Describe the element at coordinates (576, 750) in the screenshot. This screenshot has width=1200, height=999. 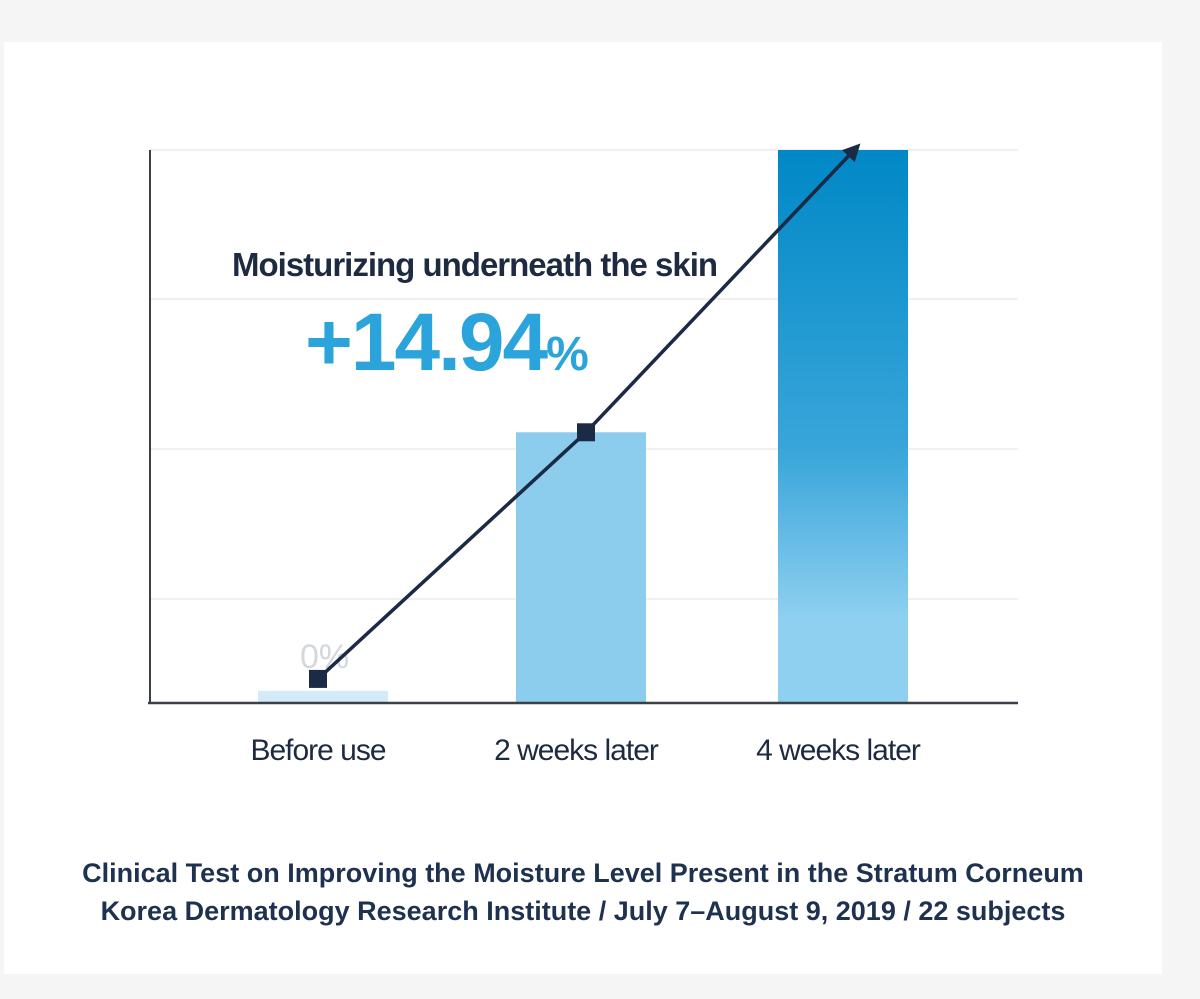
I see `x-tick-label-1: 2 weeks later` at that location.